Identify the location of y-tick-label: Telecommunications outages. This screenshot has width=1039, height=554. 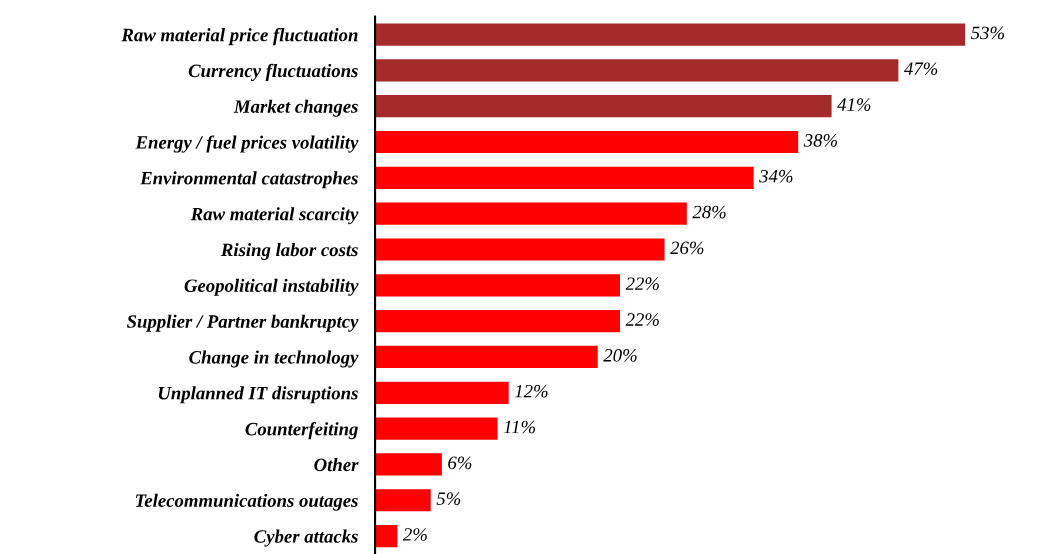
(246, 502).